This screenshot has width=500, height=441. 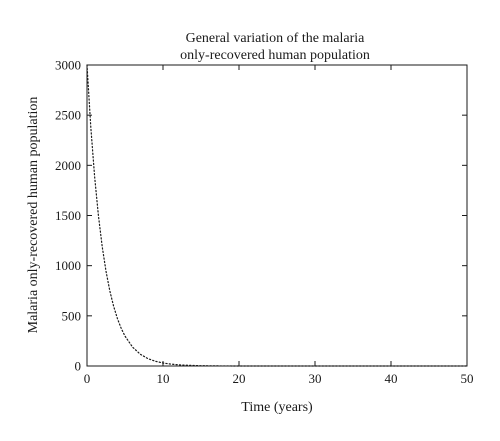 I want to click on x-tick-label: 0, so click(x=87, y=378).